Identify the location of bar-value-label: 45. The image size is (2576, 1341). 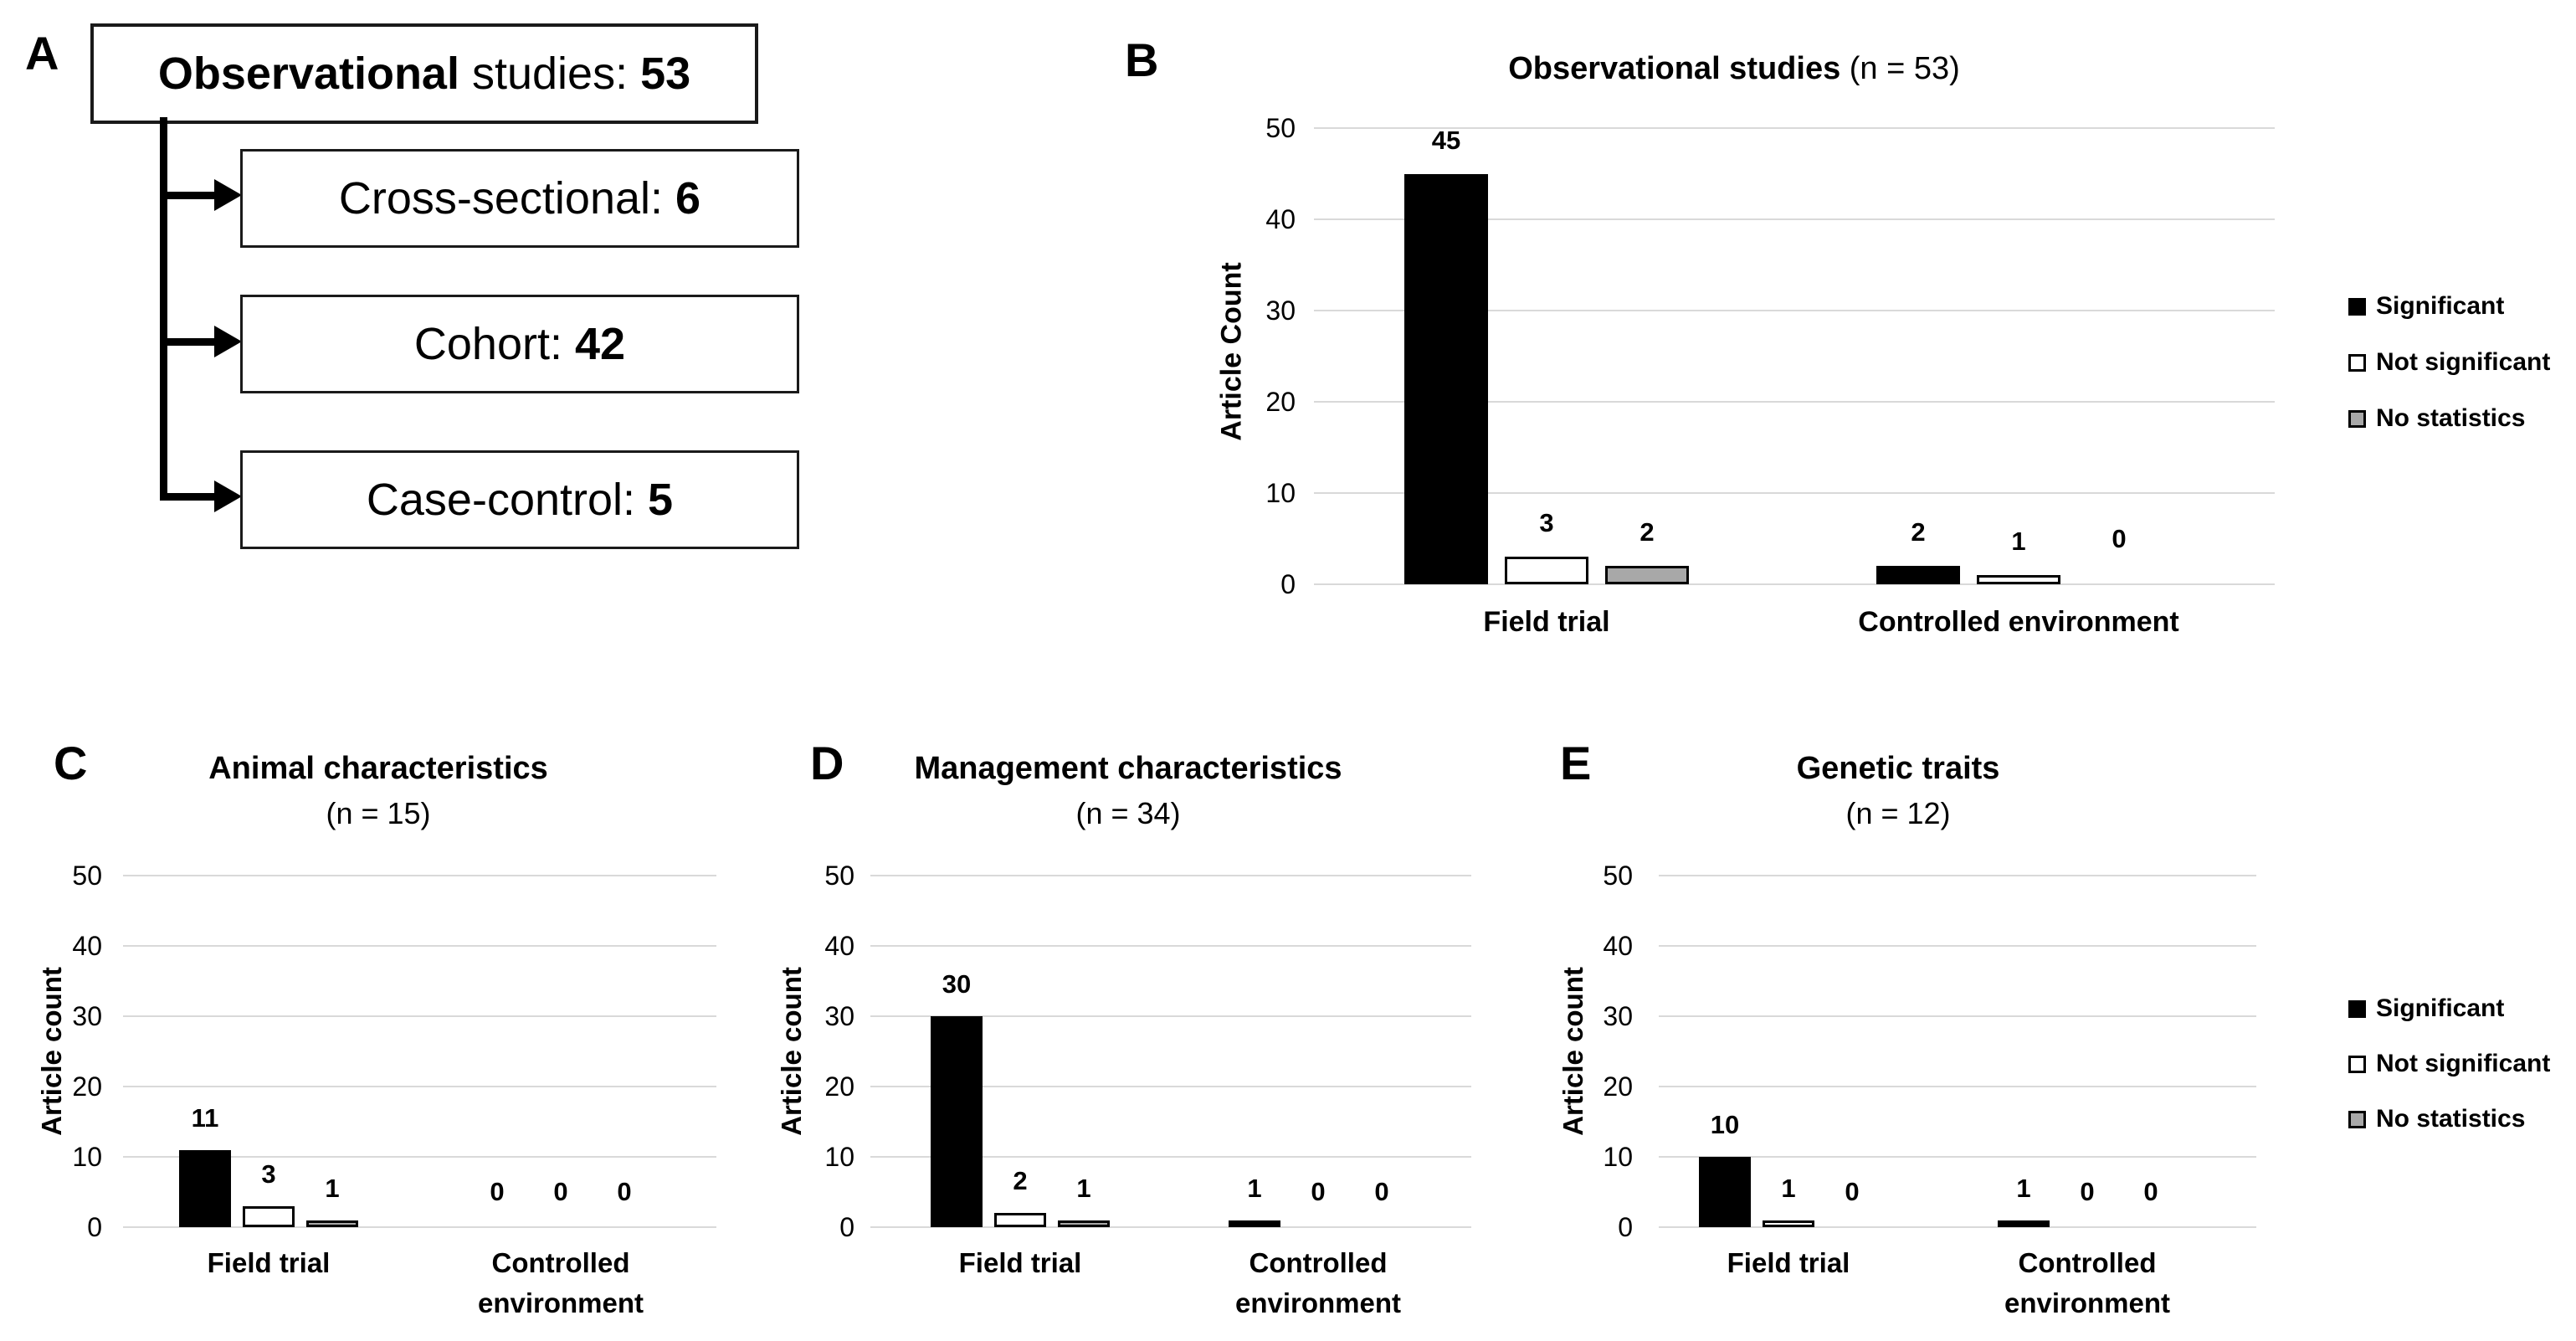
(1446, 140).